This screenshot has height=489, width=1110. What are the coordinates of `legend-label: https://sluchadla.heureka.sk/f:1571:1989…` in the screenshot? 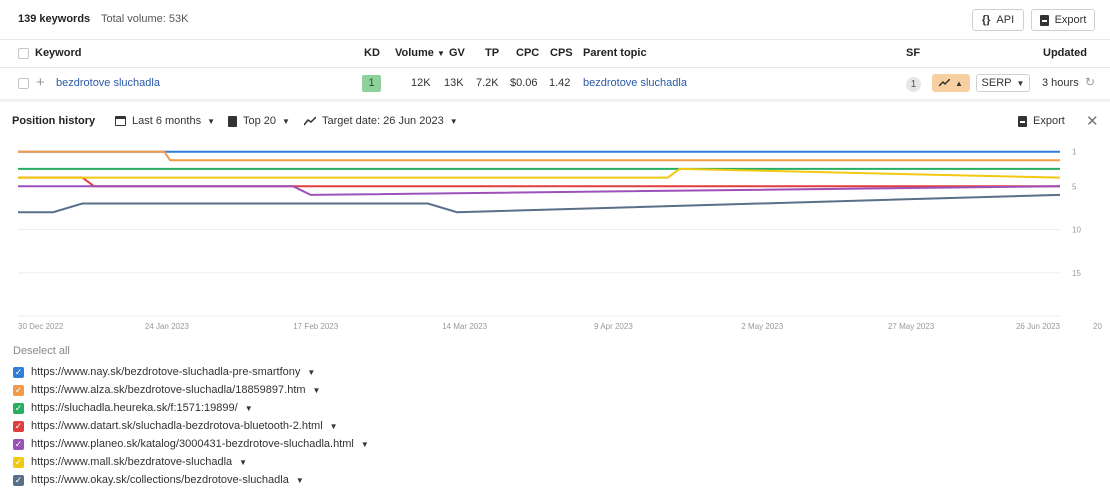 It's located at (134, 408).